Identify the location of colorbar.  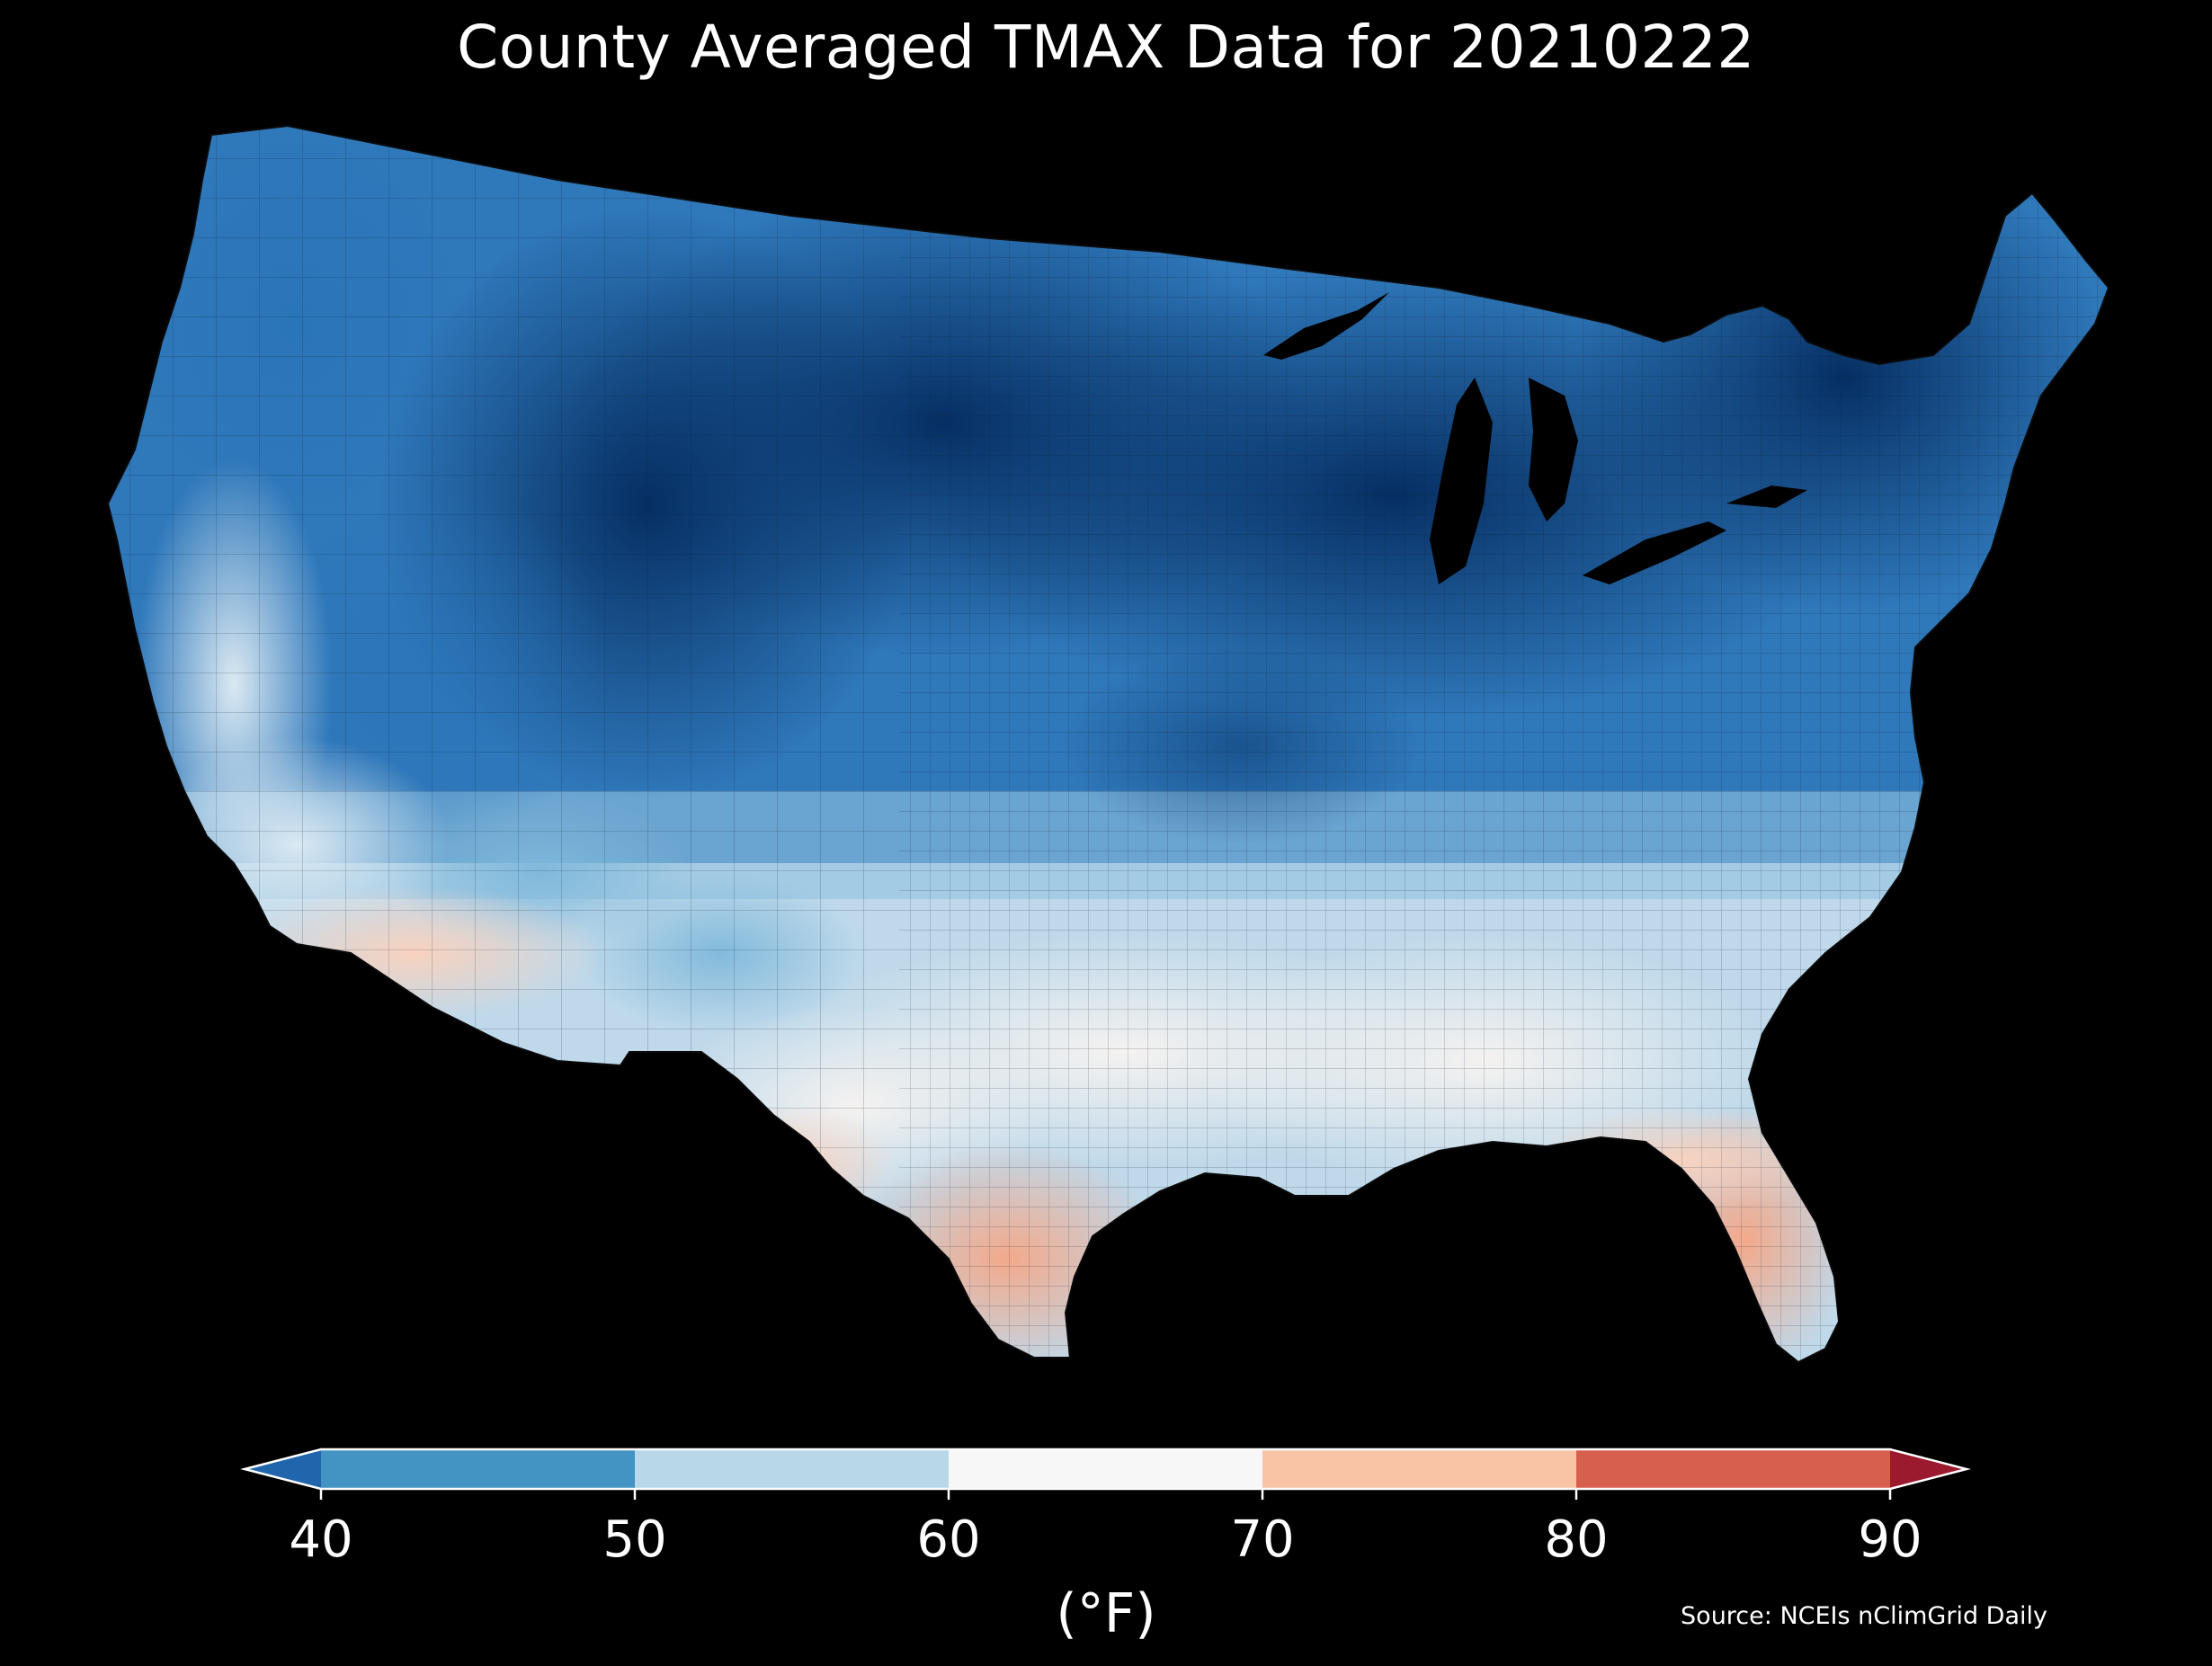
(1105, 1474).